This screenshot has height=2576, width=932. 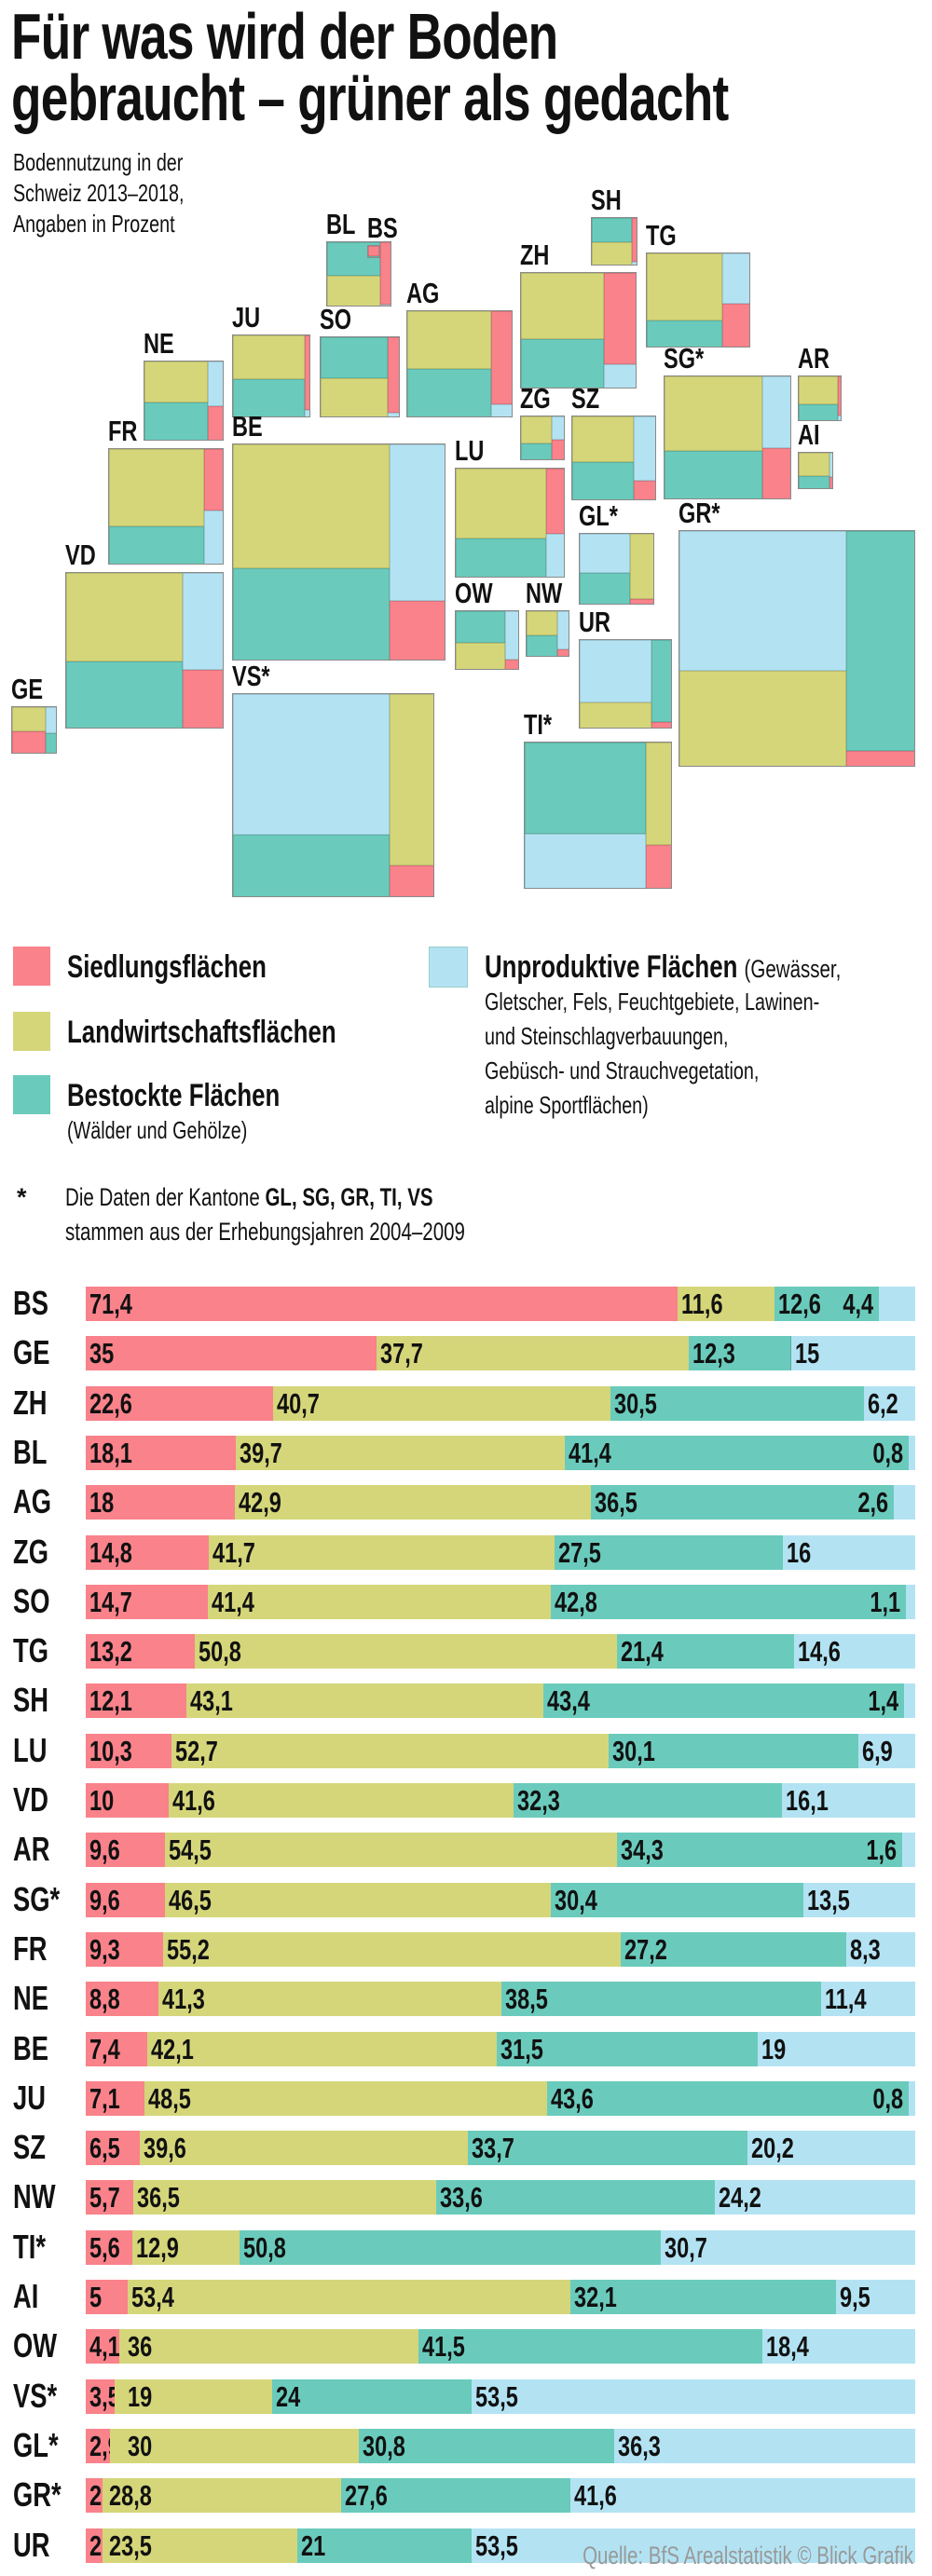 I want to click on bar-value-label: 27,2, so click(x=645, y=1949).